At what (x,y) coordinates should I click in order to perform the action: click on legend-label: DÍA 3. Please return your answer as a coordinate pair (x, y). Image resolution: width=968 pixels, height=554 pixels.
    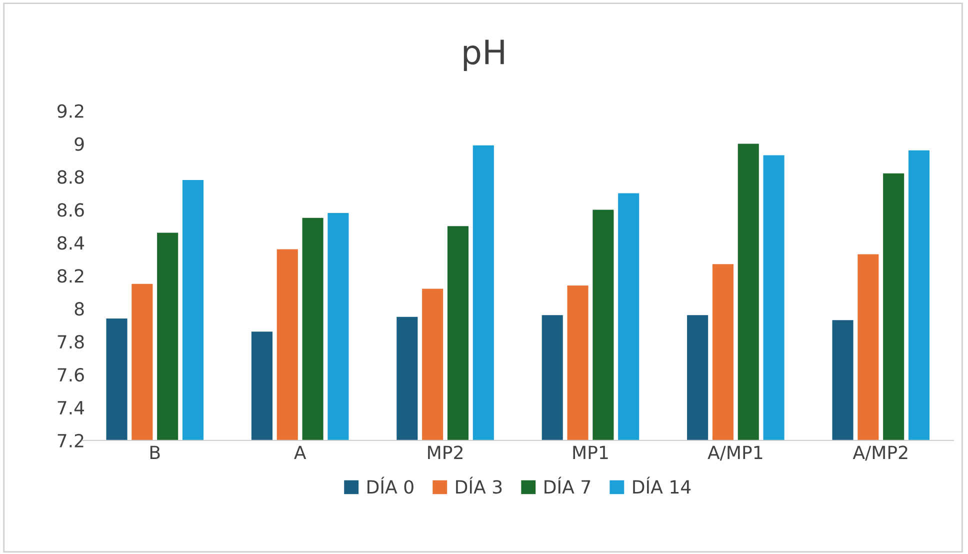
    Looking at the image, I should click on (479, 485).